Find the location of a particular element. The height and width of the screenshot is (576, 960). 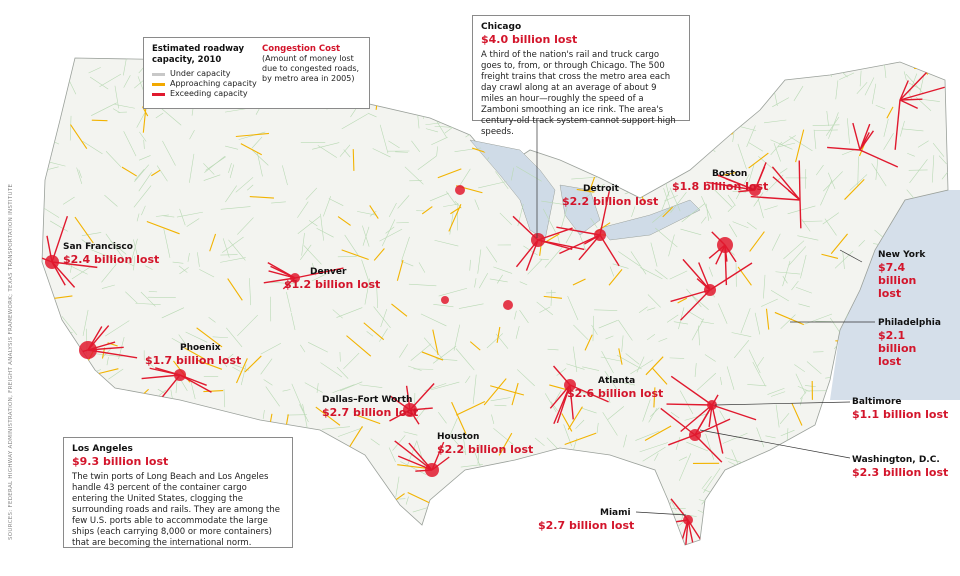

city-label: Miami $2.7 billion lost is located at coordinates (593, 520).